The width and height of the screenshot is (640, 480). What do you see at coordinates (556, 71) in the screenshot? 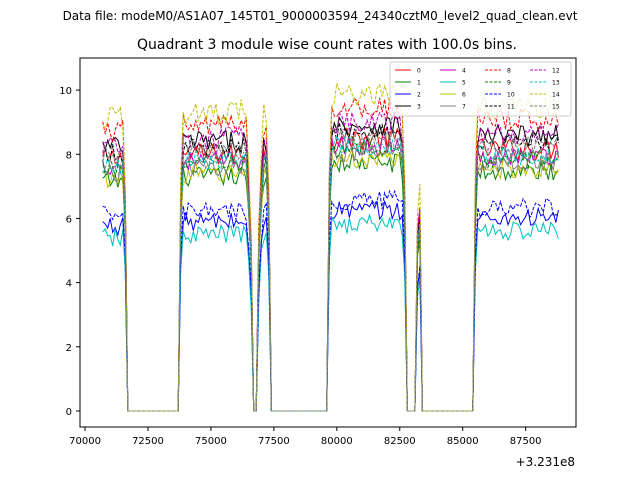
I see `legend-label-12: 12` at bounding box center [556, 71].